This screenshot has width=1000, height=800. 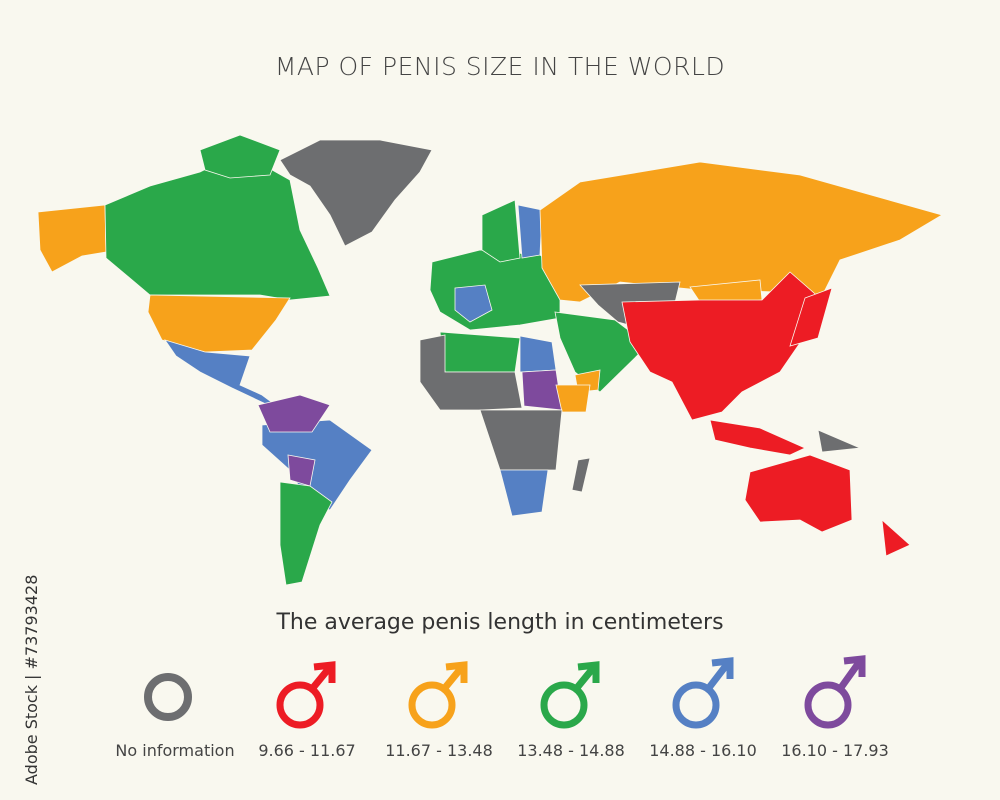 What do you see at coordinates (480, 352) in the screenshot?
I see `region-north-africa` at bounding box center [480, 352].